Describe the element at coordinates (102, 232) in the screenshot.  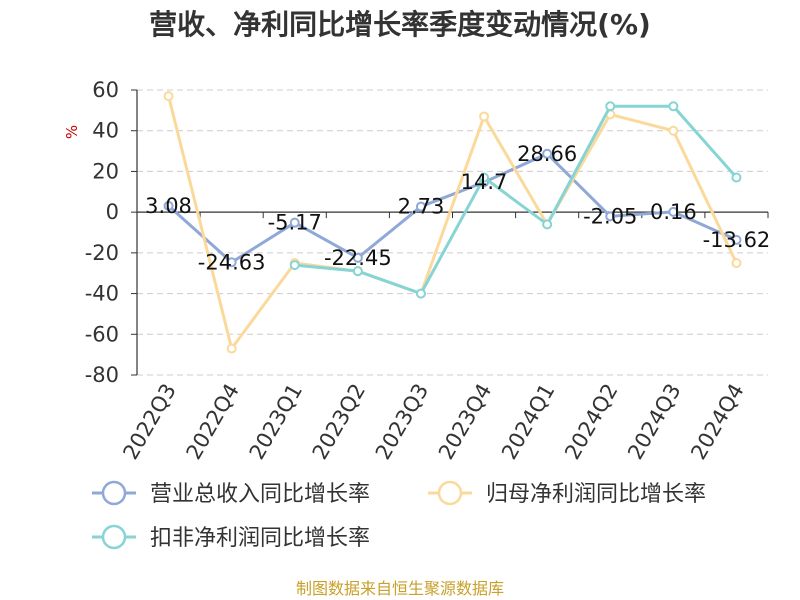
I see `y-tick-labels: 60 40 20 0 -20 -40 -60 -80` at that location.